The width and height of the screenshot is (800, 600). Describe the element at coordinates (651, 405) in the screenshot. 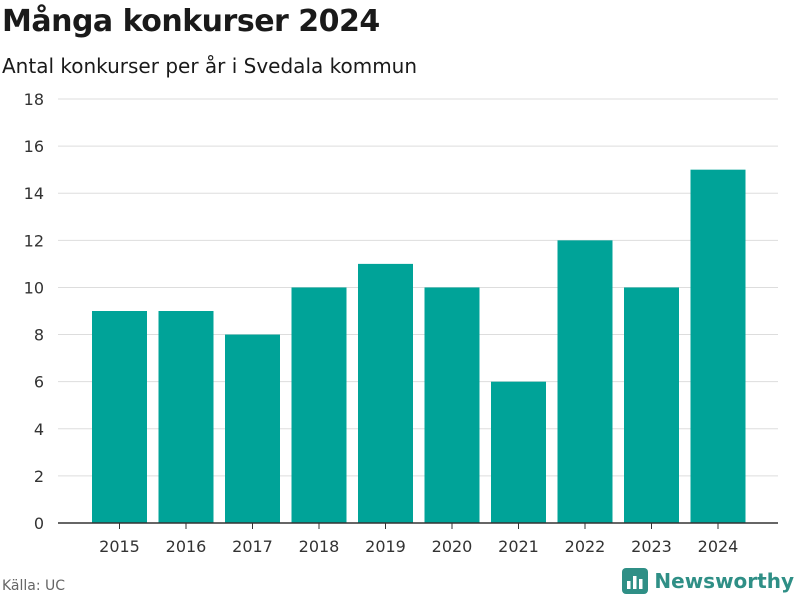

I see `bar-2023` at that location.